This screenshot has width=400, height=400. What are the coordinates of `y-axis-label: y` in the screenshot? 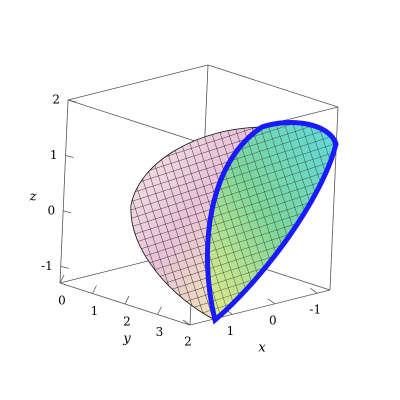 It's located at (126, 339).